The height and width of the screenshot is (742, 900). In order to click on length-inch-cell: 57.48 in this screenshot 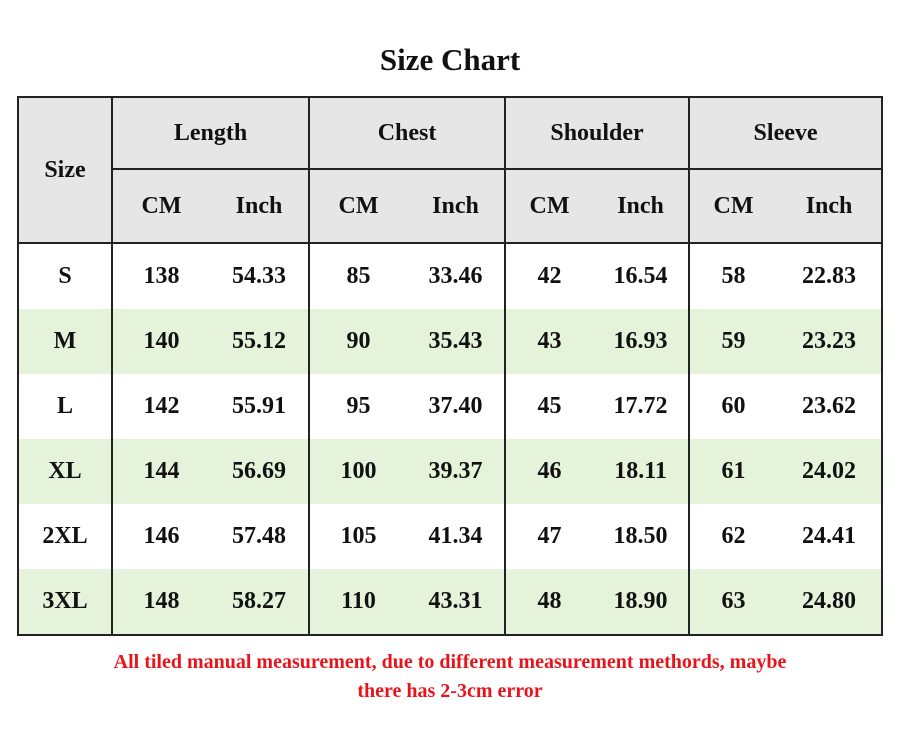, I will do `click(260, 536)`.